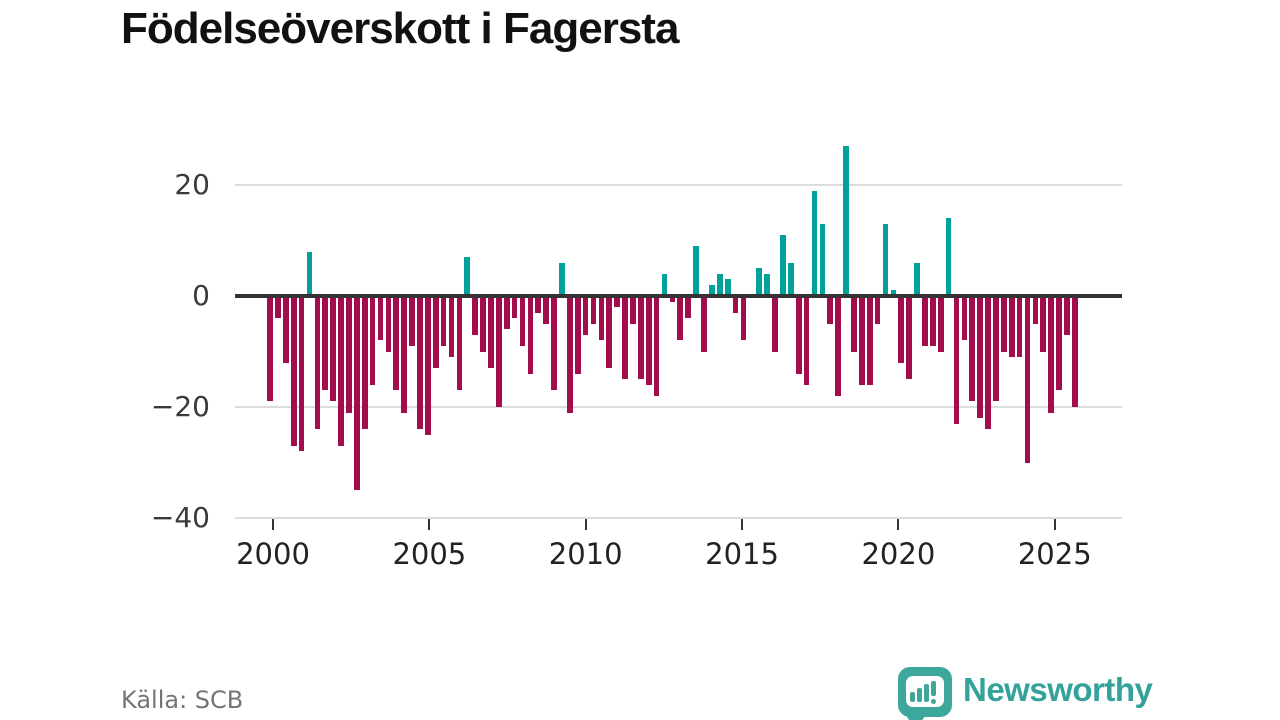 The height and width of the screenshot is (720, 1280). Describe the element at coordinates (201, 295) in the screenshot. I see `y-tick-label: 0` at that location.